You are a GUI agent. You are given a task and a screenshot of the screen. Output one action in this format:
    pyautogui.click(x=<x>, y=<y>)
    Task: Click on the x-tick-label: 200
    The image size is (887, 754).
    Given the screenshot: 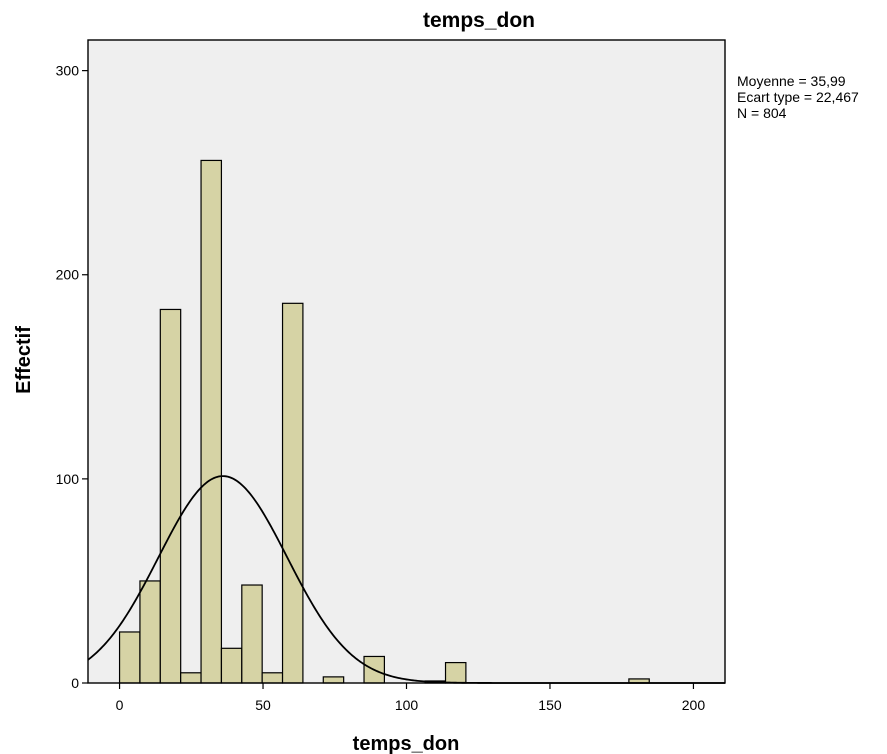 What is the action you would take?
    pyautogui.click(x=694, y=705)
    